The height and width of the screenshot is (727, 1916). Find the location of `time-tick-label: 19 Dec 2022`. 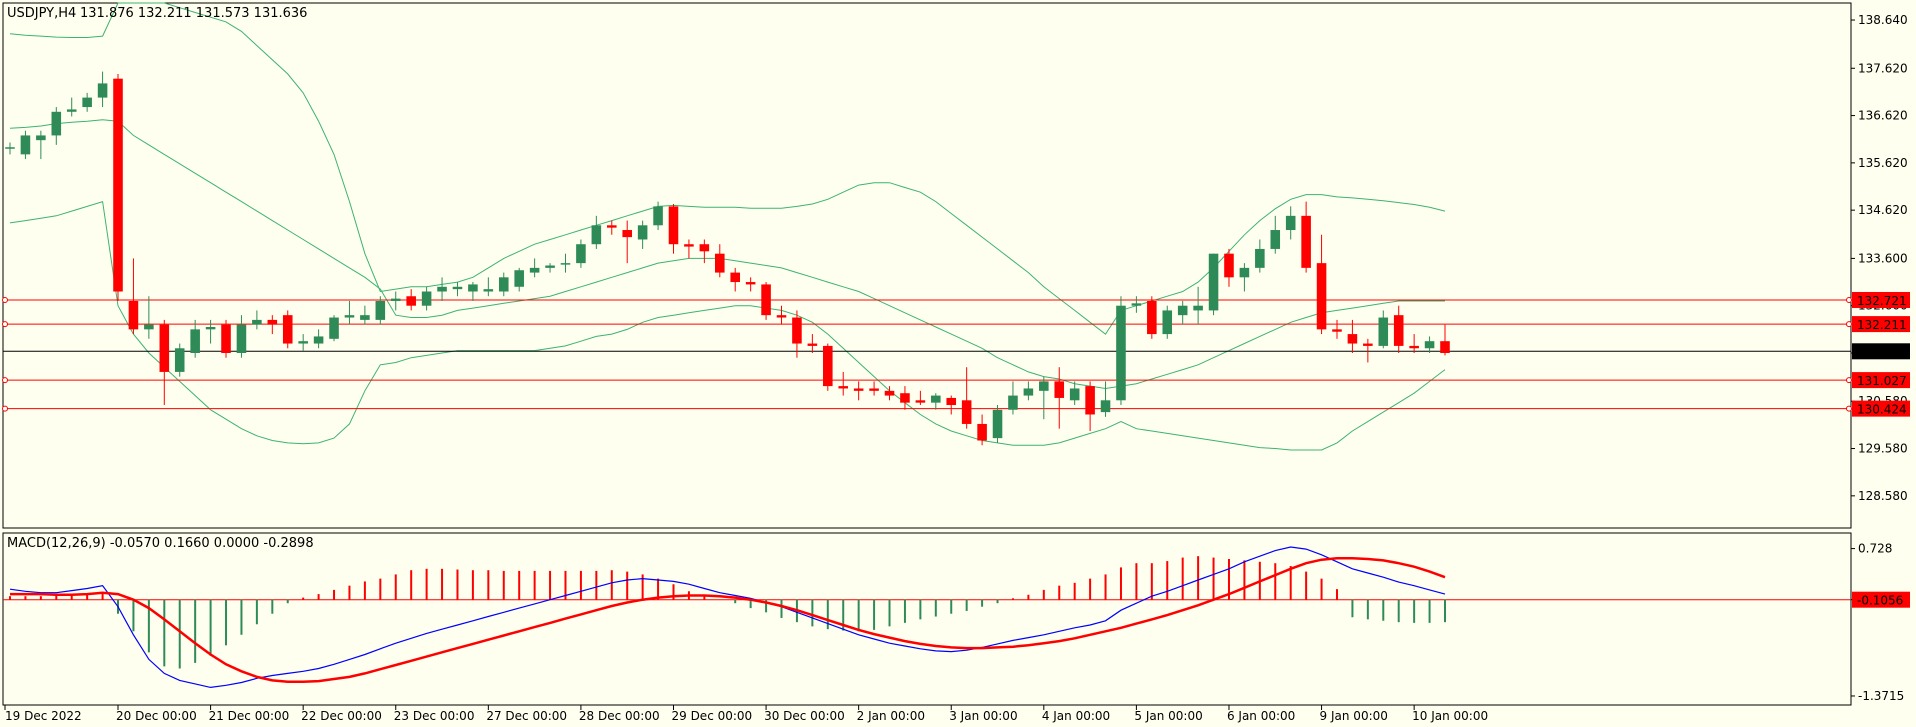

time-tick-label: 19 Dec 2022 is located at coordinates (43, 716).